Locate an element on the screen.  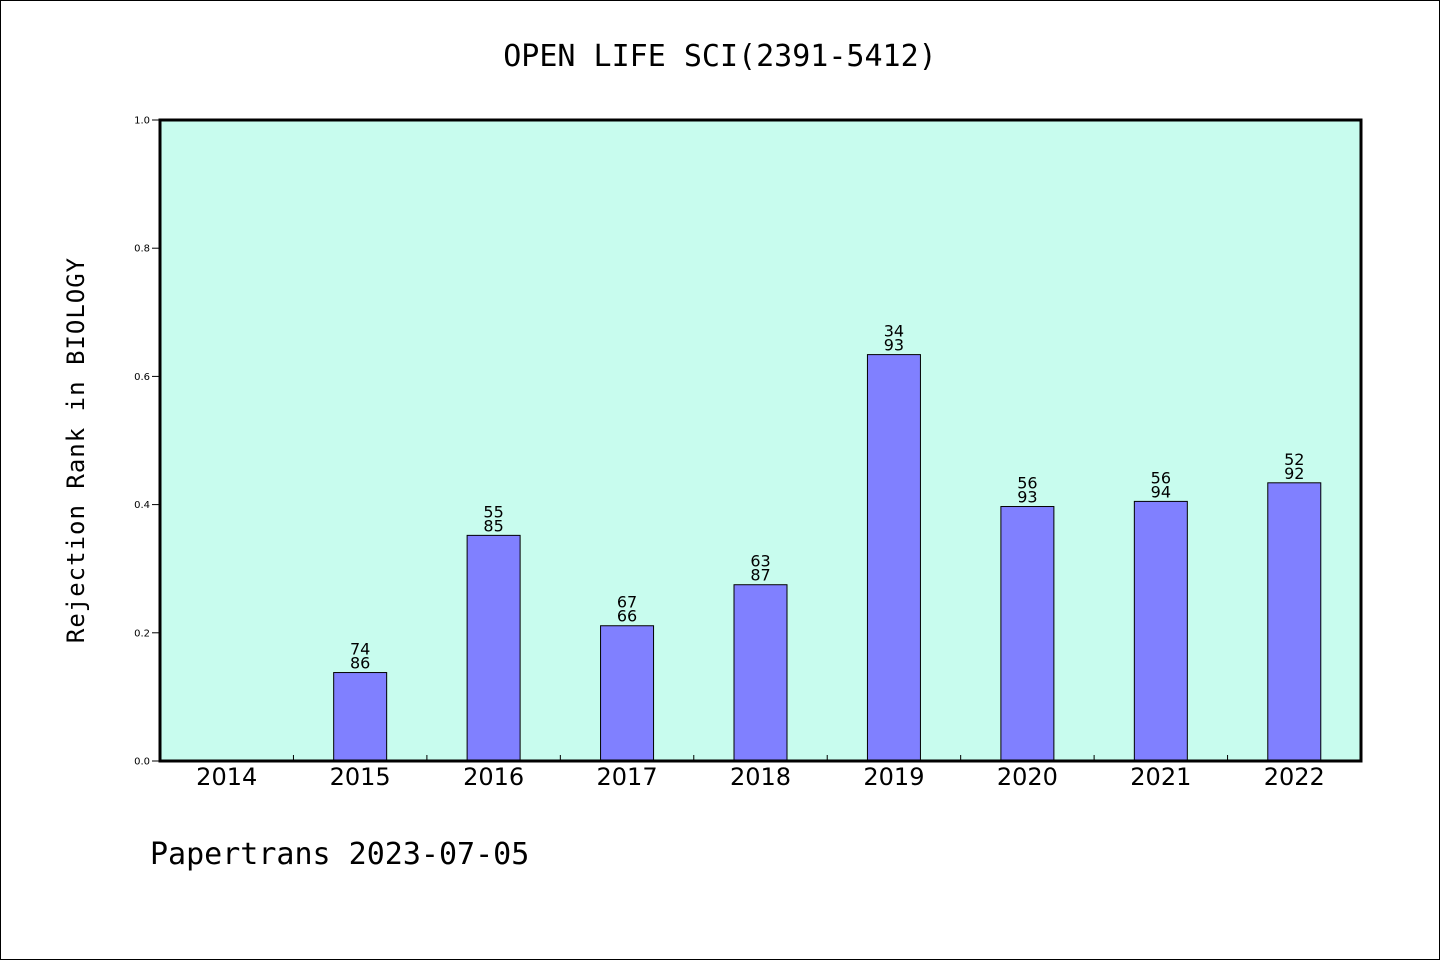
bar-2015 is located at coordinates (360, 717).